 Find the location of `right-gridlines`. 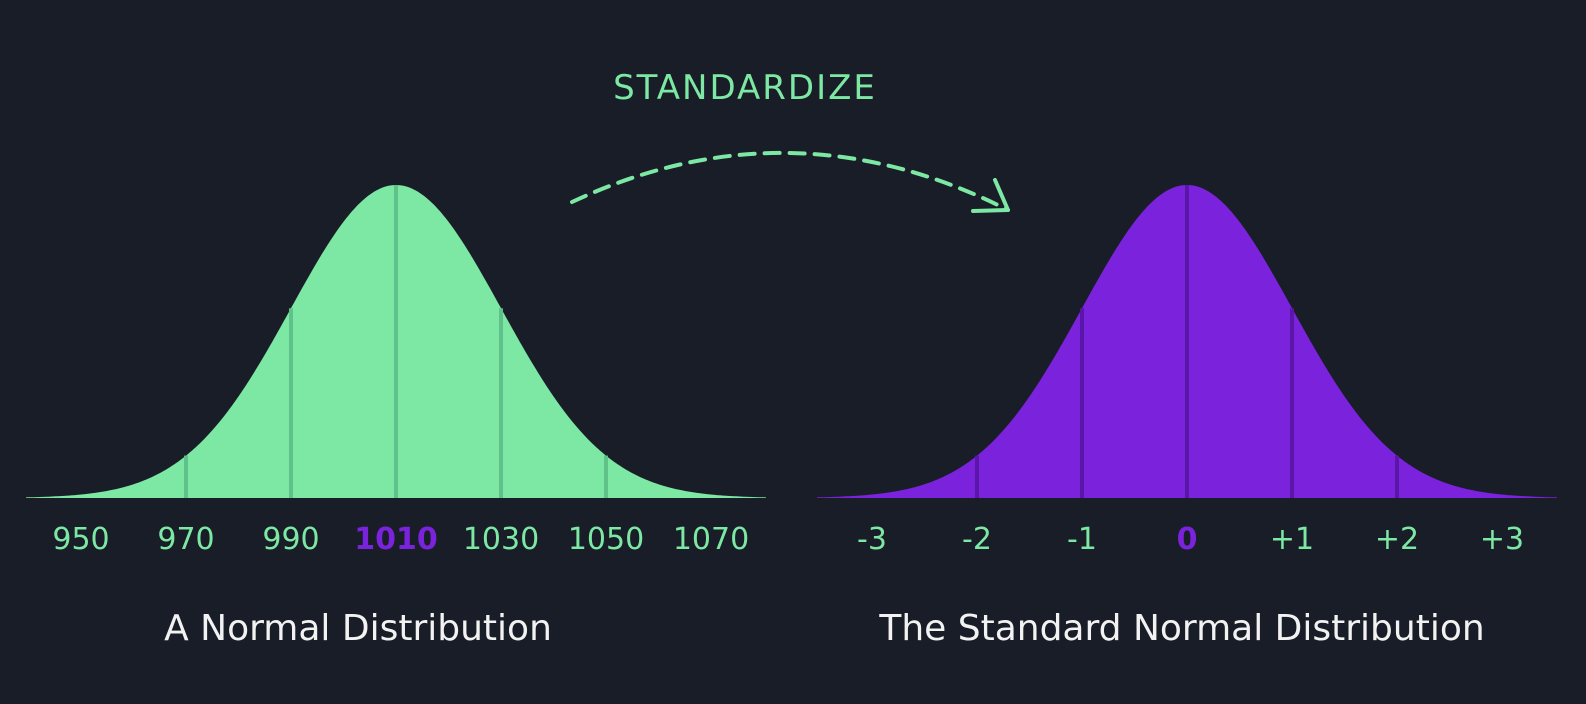

right-gridlines is located at coordinates (1187, 341).